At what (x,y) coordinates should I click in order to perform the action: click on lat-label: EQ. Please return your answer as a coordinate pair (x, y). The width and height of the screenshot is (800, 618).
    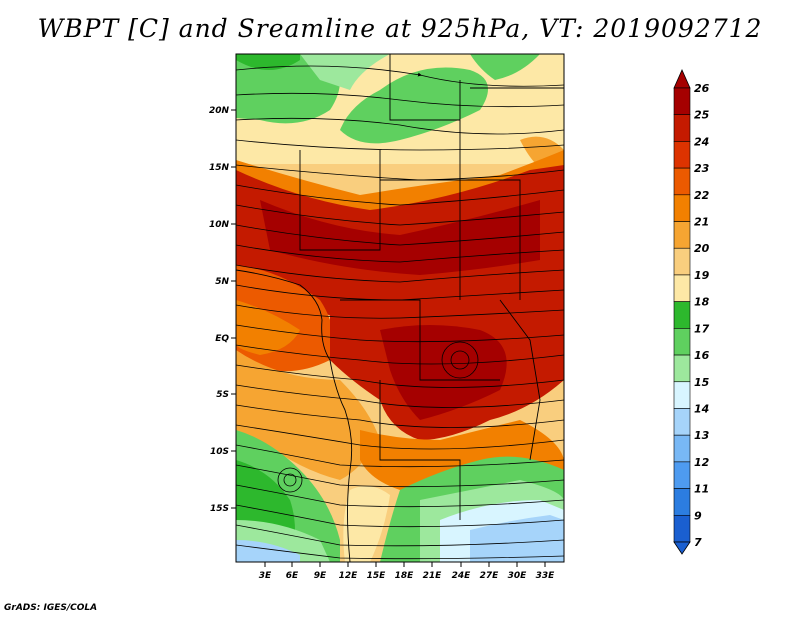
    Looking at the image, I should click on (222, 339).